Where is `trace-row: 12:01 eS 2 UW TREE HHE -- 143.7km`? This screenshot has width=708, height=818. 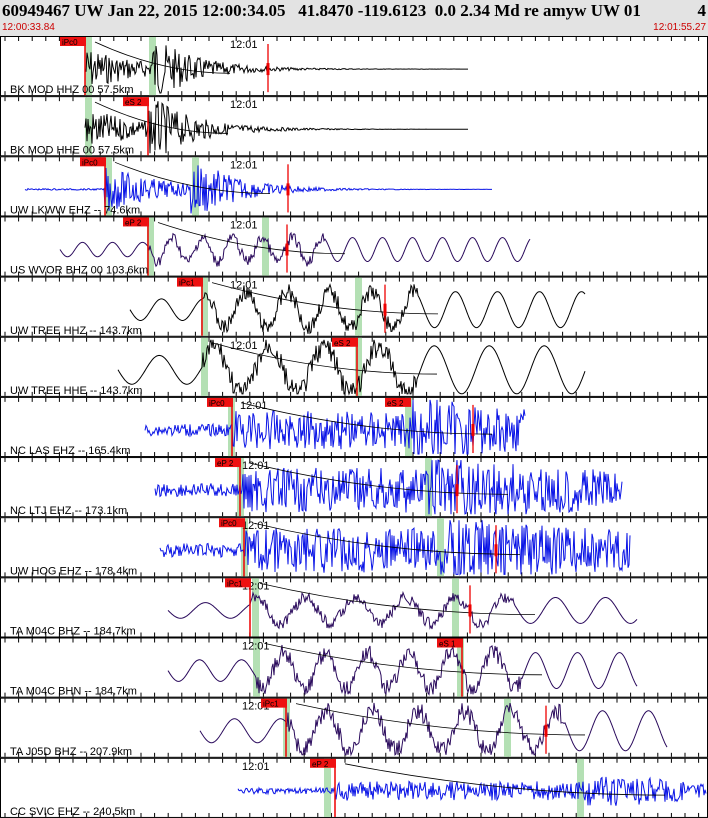 trace-row: 12:01 eS 2 UW TREE HHE -- 143.7km is located at coordinates (354, 366).